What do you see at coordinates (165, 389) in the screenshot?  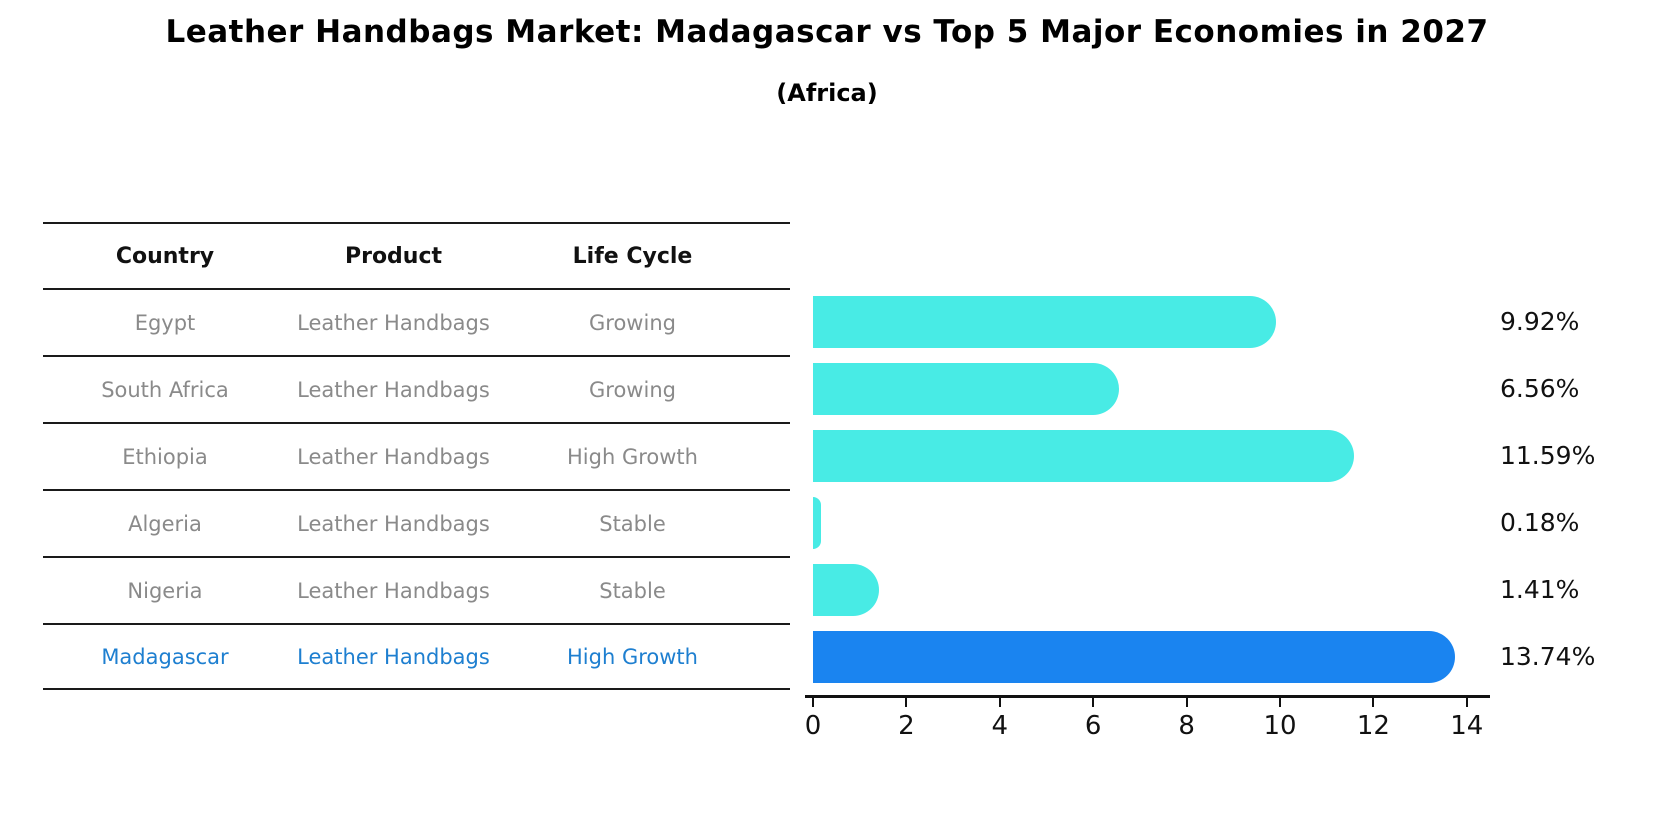 I see `country-cell: South Africa` at bounding box center [165, 389].